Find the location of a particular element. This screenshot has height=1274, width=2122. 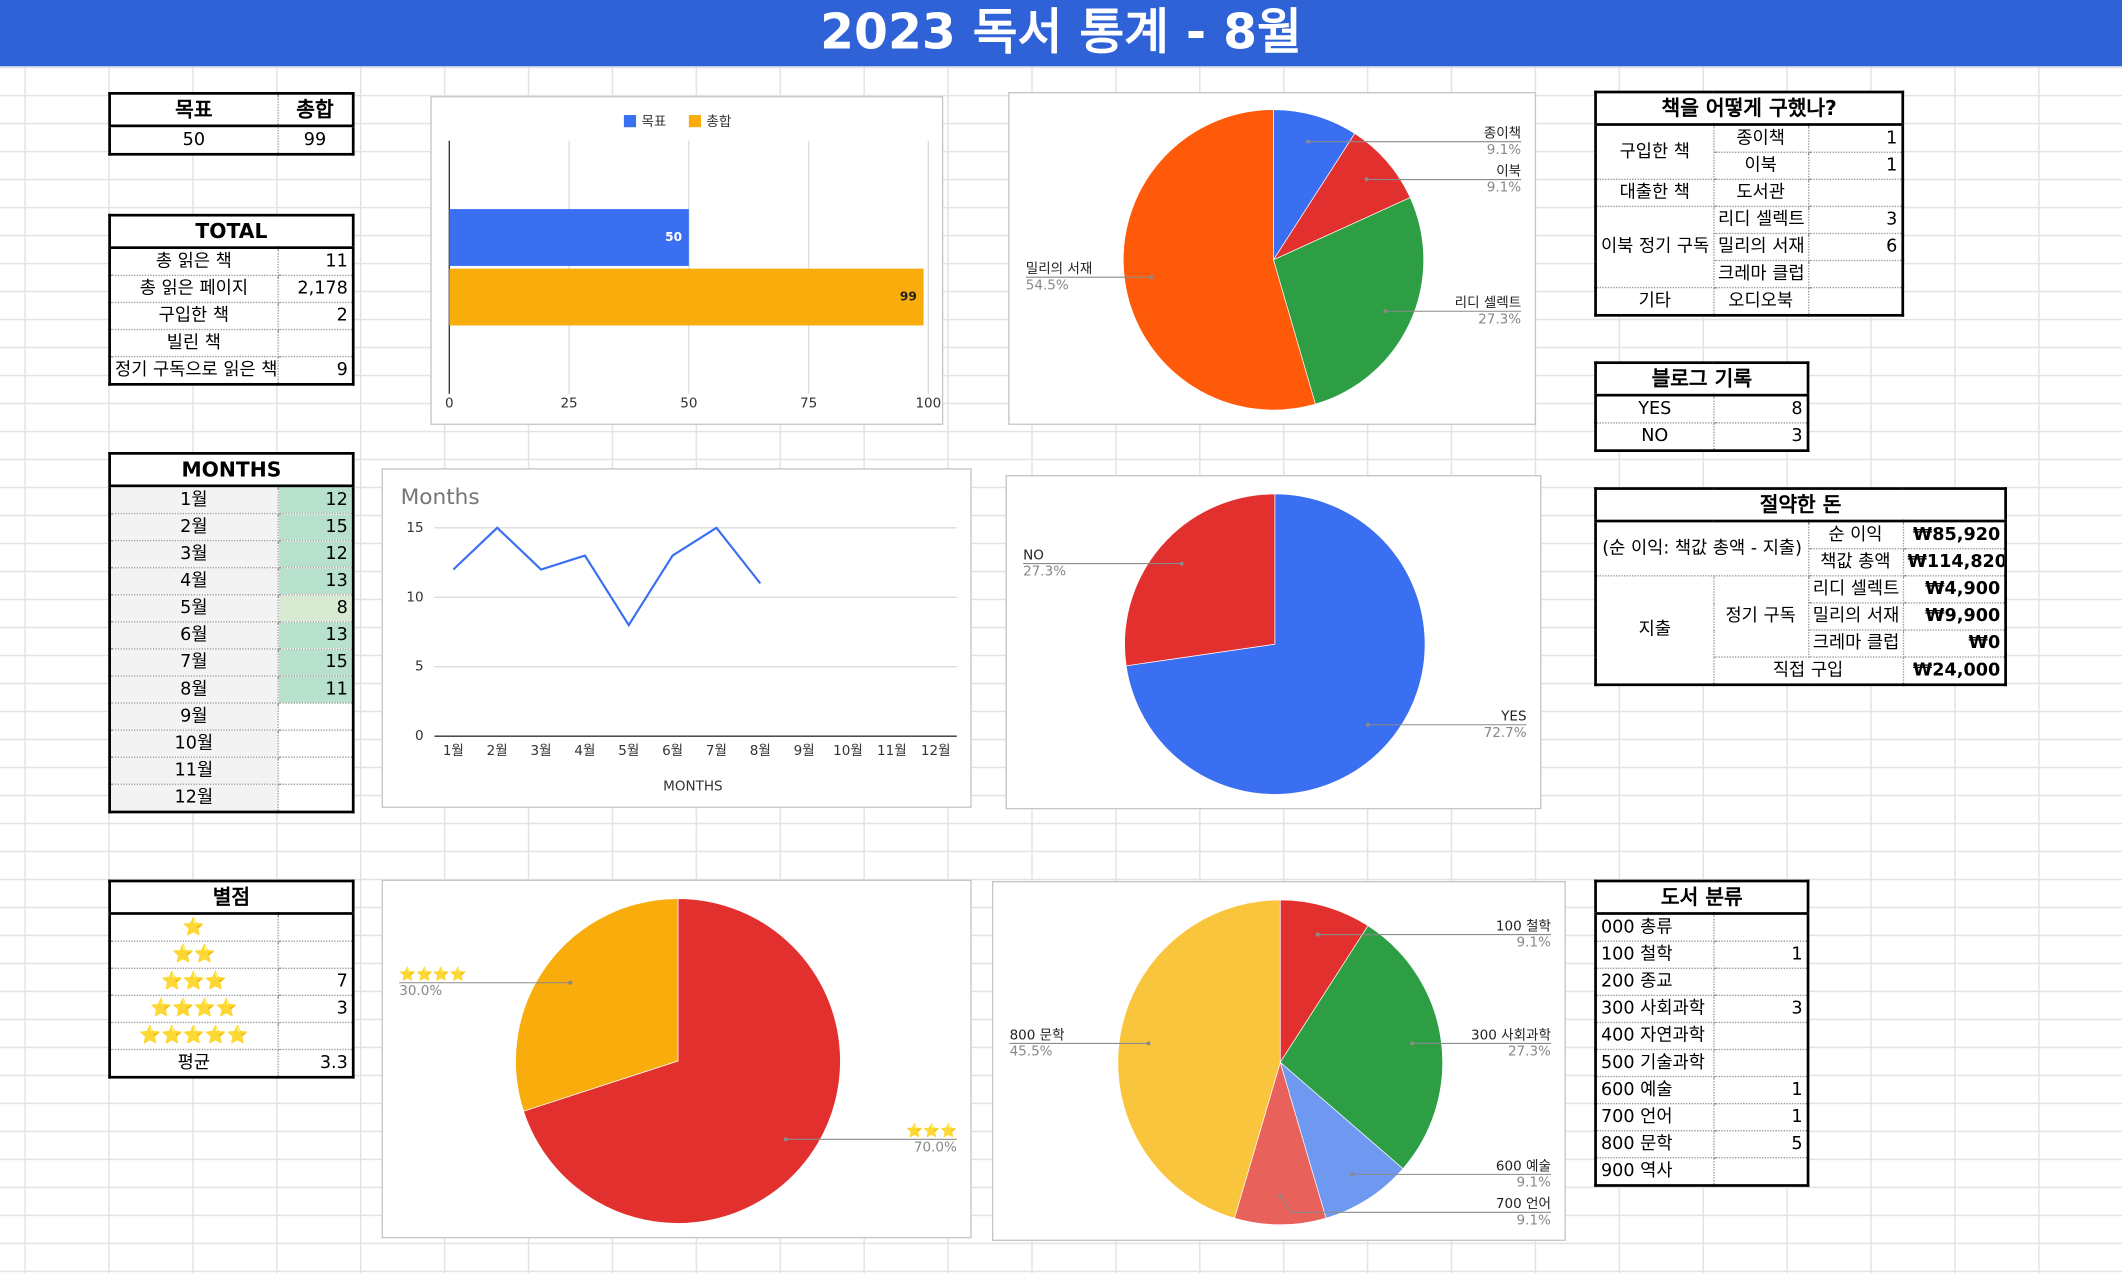

pie-label: 300 사회과학 is located at coordinates (1511, 1035).